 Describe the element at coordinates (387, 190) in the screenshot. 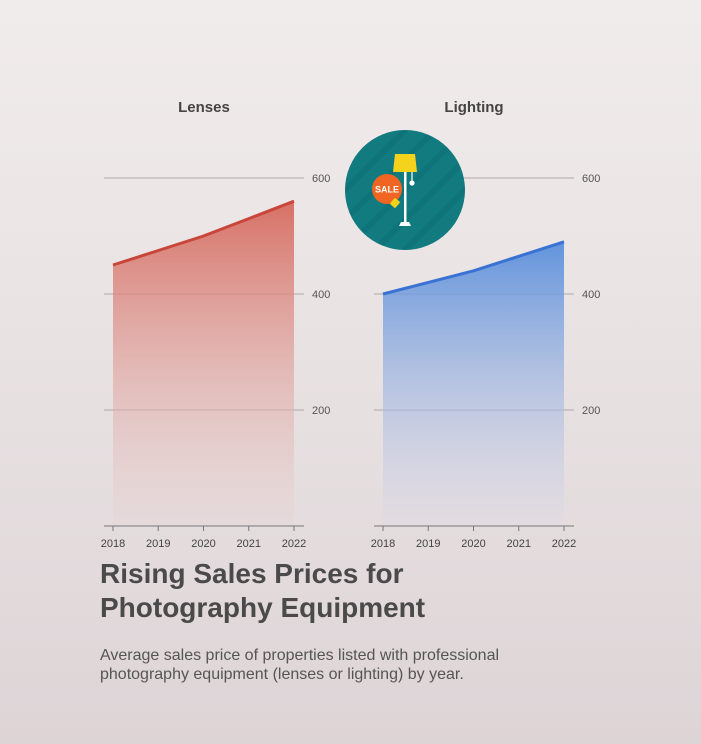

I see `sale-tag-text: SALE` at that location.